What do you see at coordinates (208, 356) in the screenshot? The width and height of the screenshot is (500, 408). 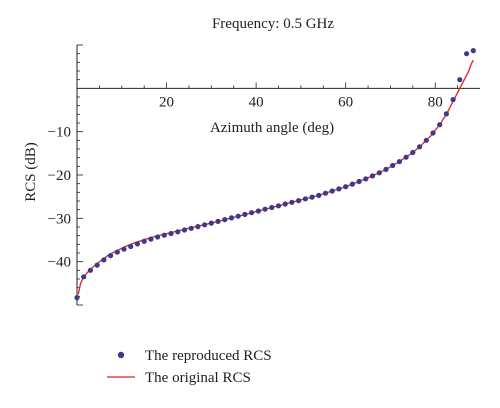 I see `legend-label-reproduced: The reproduced RCS` at bounding box center [208, 356].